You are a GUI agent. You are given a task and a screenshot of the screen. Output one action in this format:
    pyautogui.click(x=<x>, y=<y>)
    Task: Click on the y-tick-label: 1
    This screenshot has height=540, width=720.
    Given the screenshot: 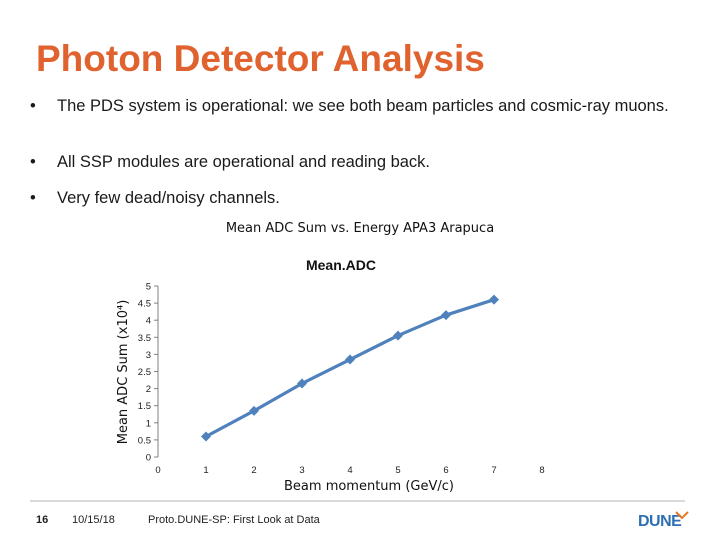 What is the action you would take?
    pyautogui.click(x=148, y=423)
    